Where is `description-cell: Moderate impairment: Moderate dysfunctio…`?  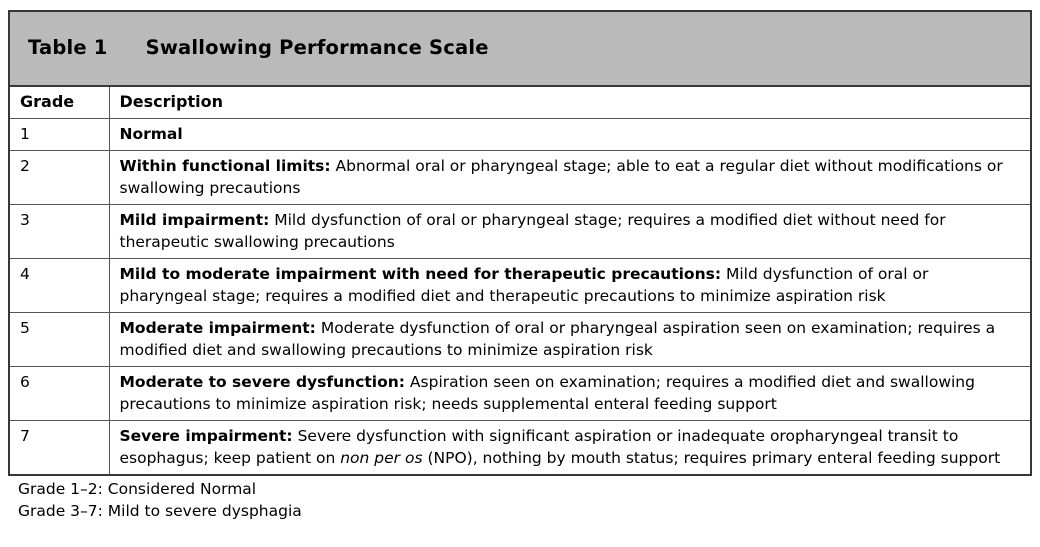 description-cell: Moderate impairment: Moderate dysfunctio… is located at coordinates (570, 339).